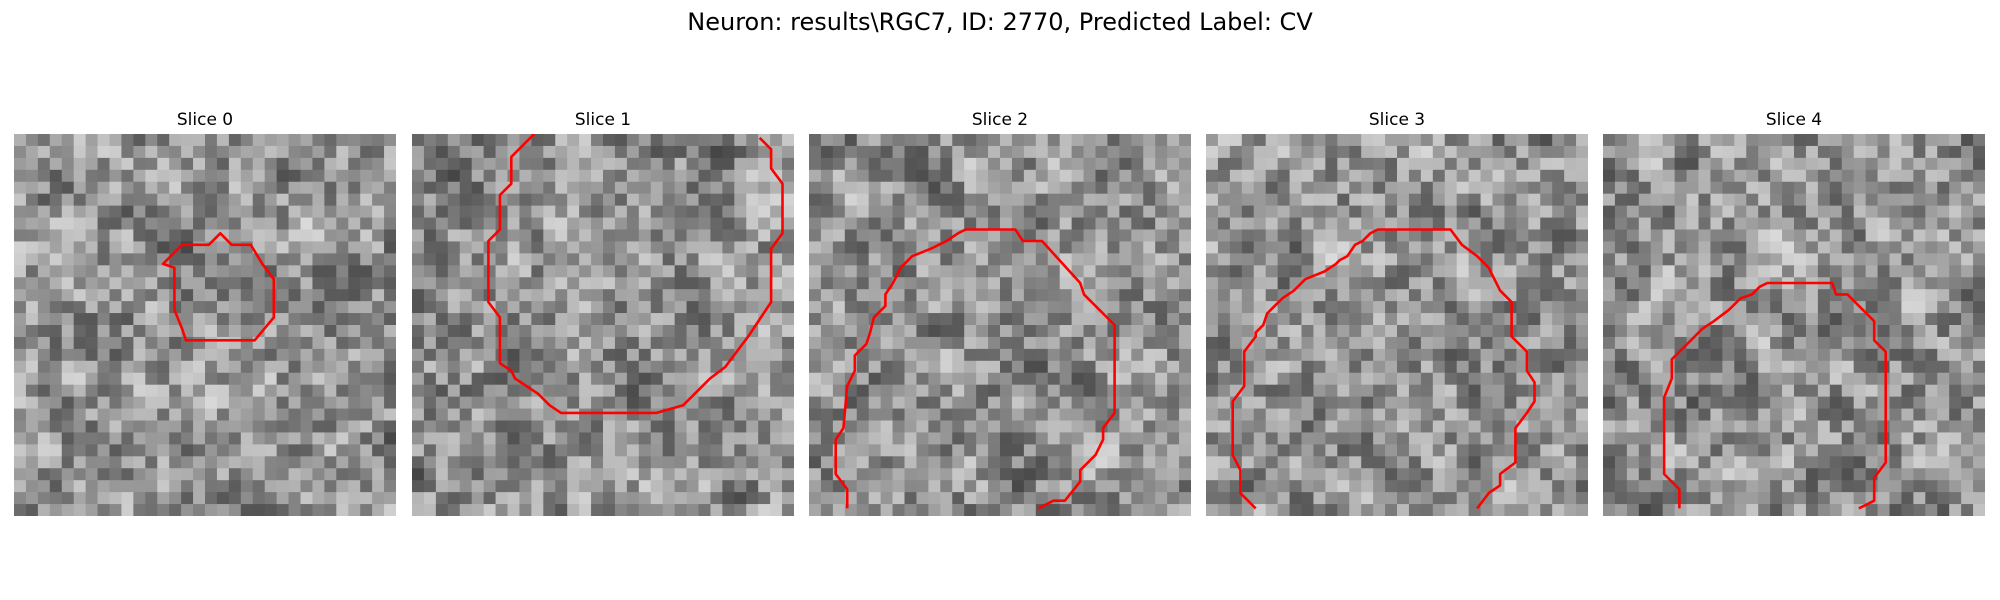 The width and height of the screenshot is (2000, 600). What do you see at coordinates (1397, 120) in the screenshot?
I see `panel-title: Slice 3` at bounding box center [1397, 120].